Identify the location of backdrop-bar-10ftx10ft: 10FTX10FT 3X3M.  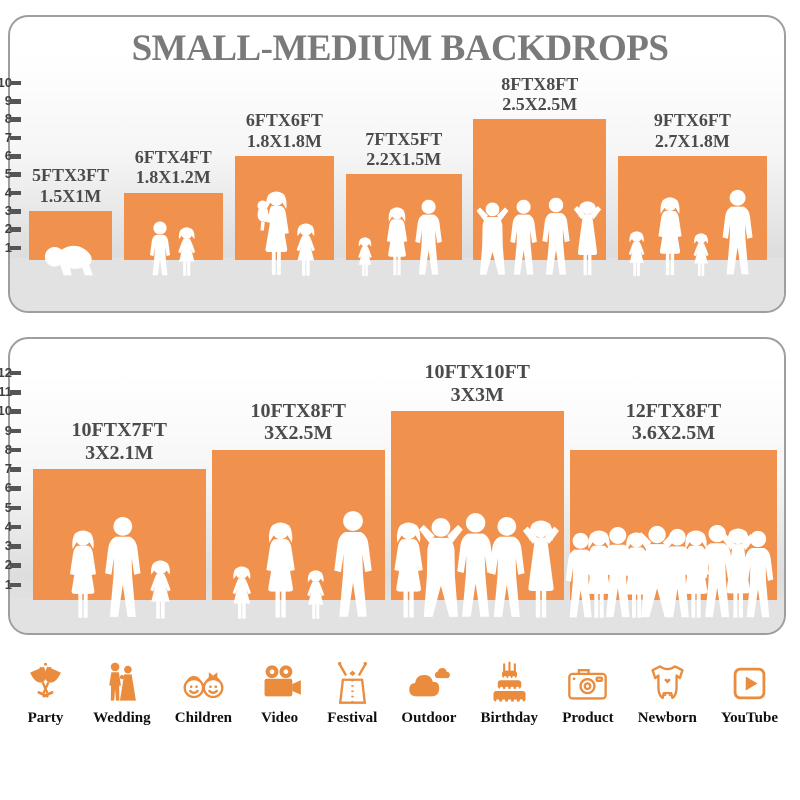
(477, 486).